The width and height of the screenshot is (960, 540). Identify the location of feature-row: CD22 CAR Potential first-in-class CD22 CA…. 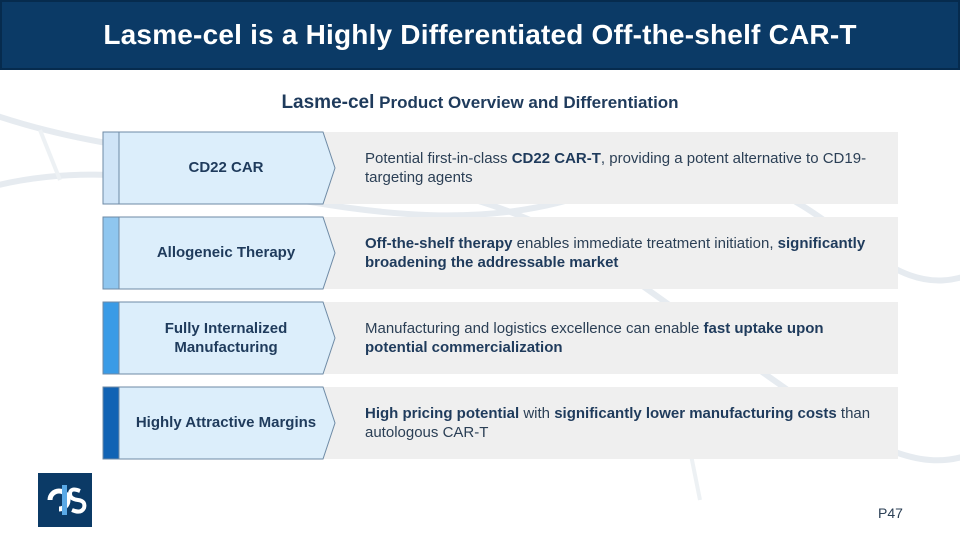
(500, 168).